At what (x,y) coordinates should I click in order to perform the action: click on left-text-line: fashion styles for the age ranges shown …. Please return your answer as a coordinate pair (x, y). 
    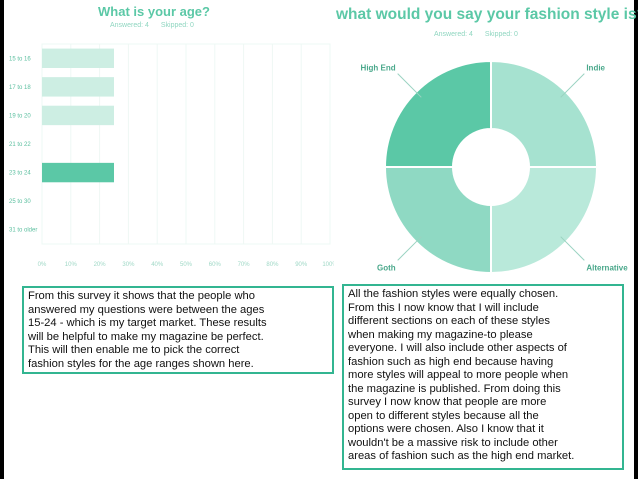
    Looking at the image, I should click on (141, 363).